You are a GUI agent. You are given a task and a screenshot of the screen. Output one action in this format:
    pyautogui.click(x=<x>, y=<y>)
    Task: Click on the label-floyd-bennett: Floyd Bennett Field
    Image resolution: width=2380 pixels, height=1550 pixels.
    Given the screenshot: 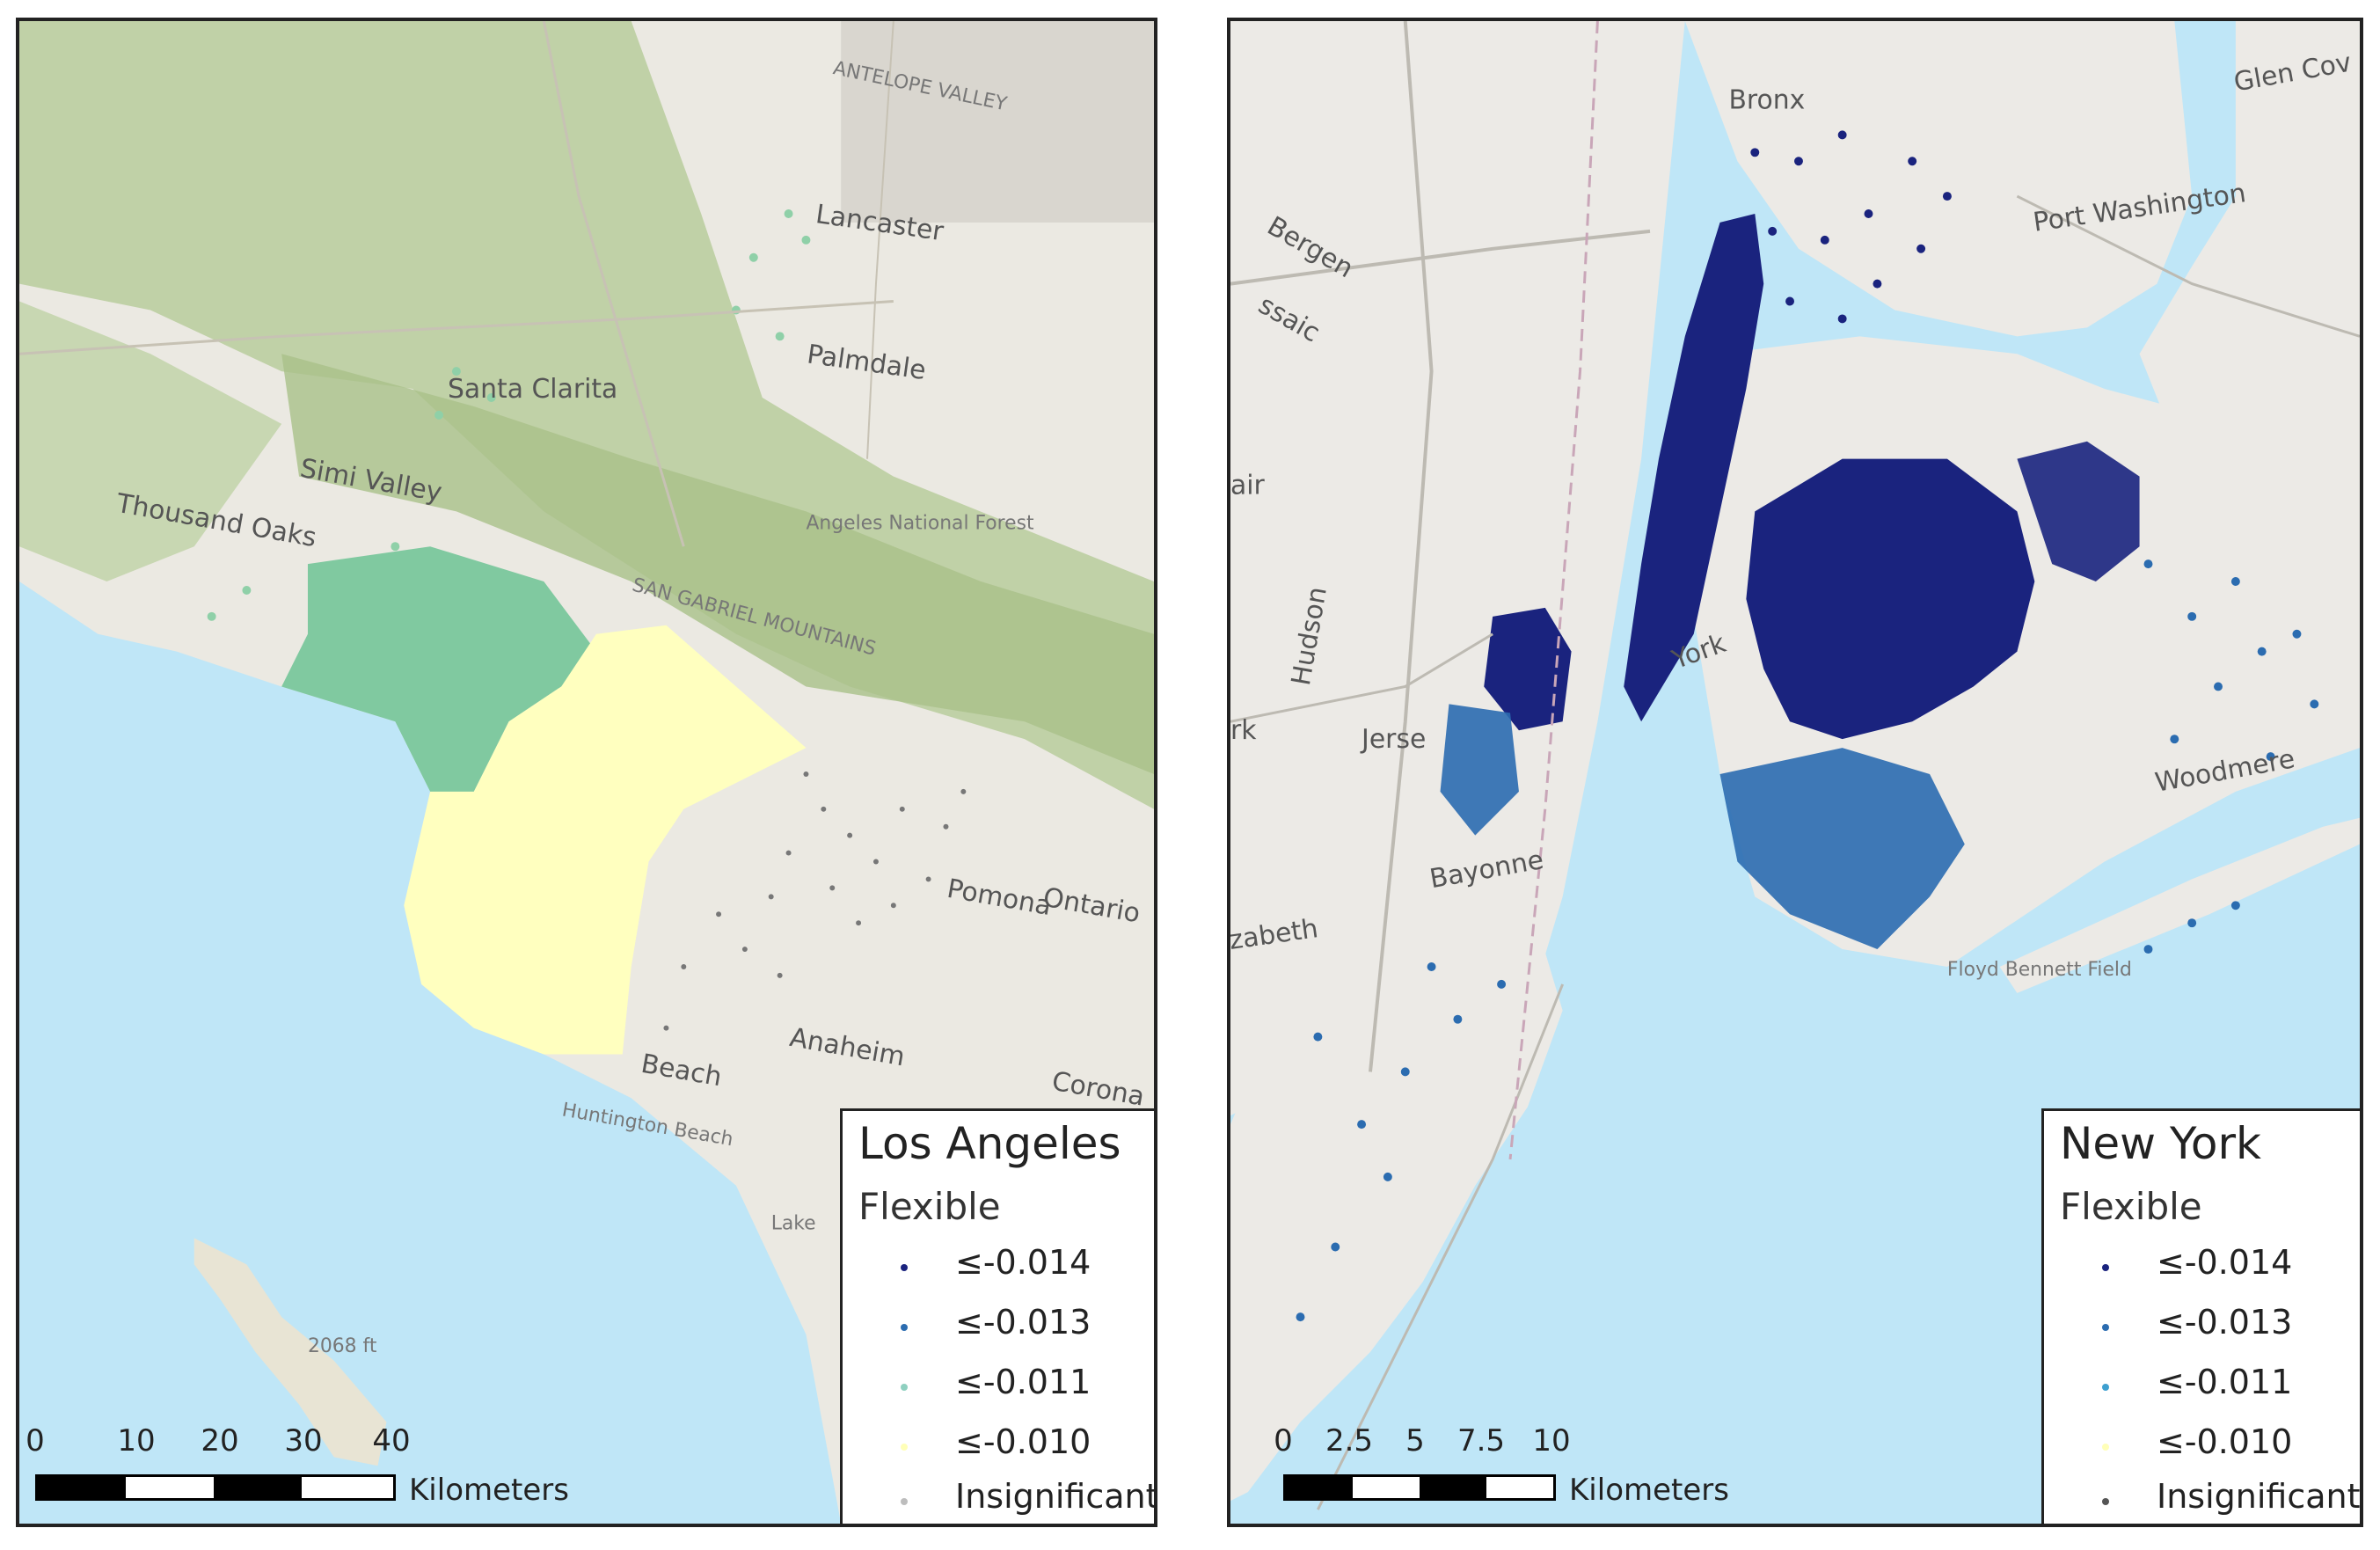 What is the action you would take?
    pyautogui.click(x=2039, y=970)
    